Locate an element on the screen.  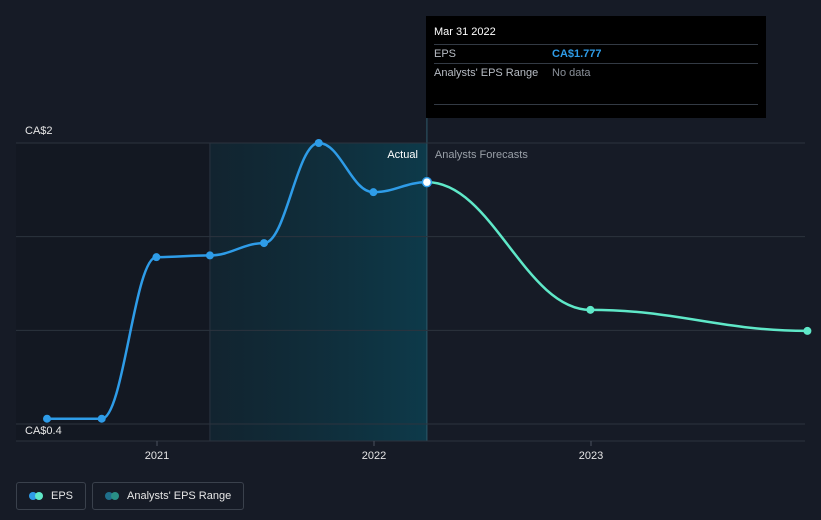
forecast-dot-icon is located at coordinates (39, 496).